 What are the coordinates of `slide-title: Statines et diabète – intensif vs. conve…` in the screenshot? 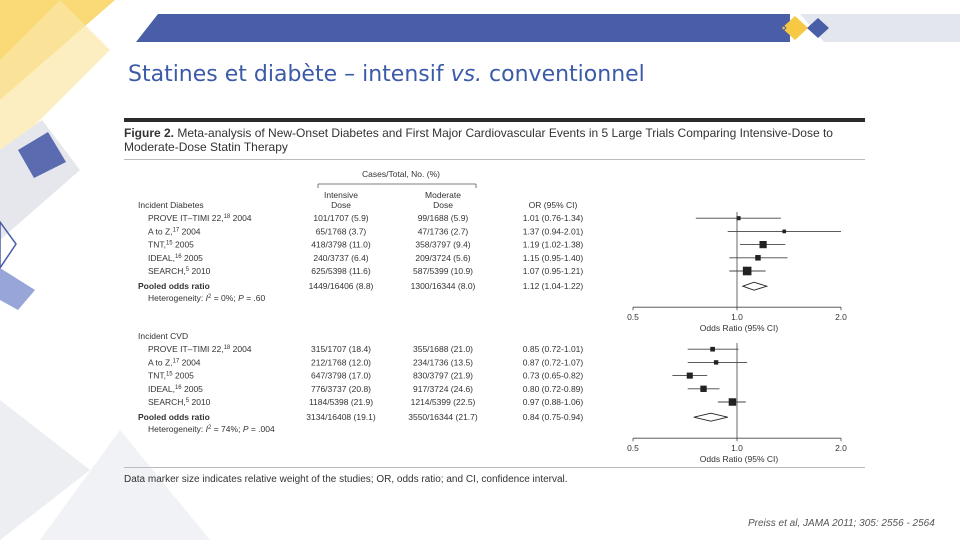 It's located at (386, 74).